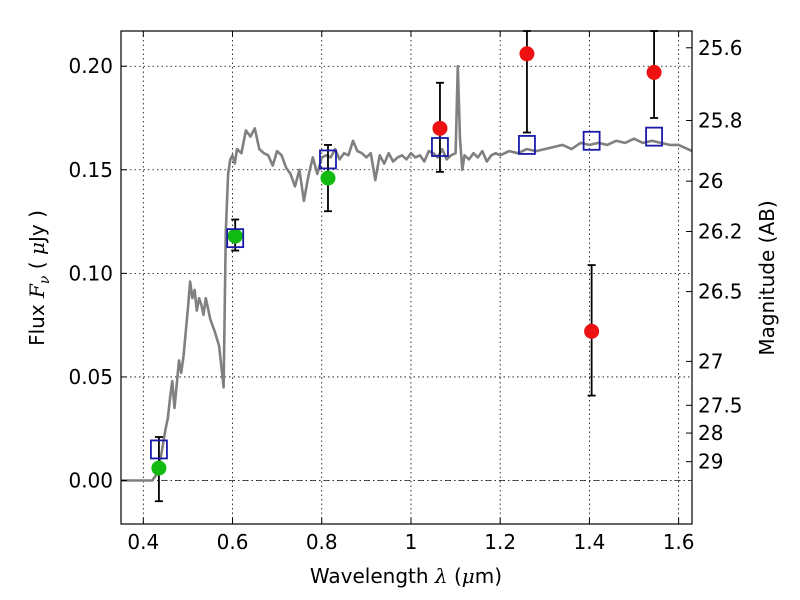  I want to click on mag-tick-label: 27.5, so click(720, 405).